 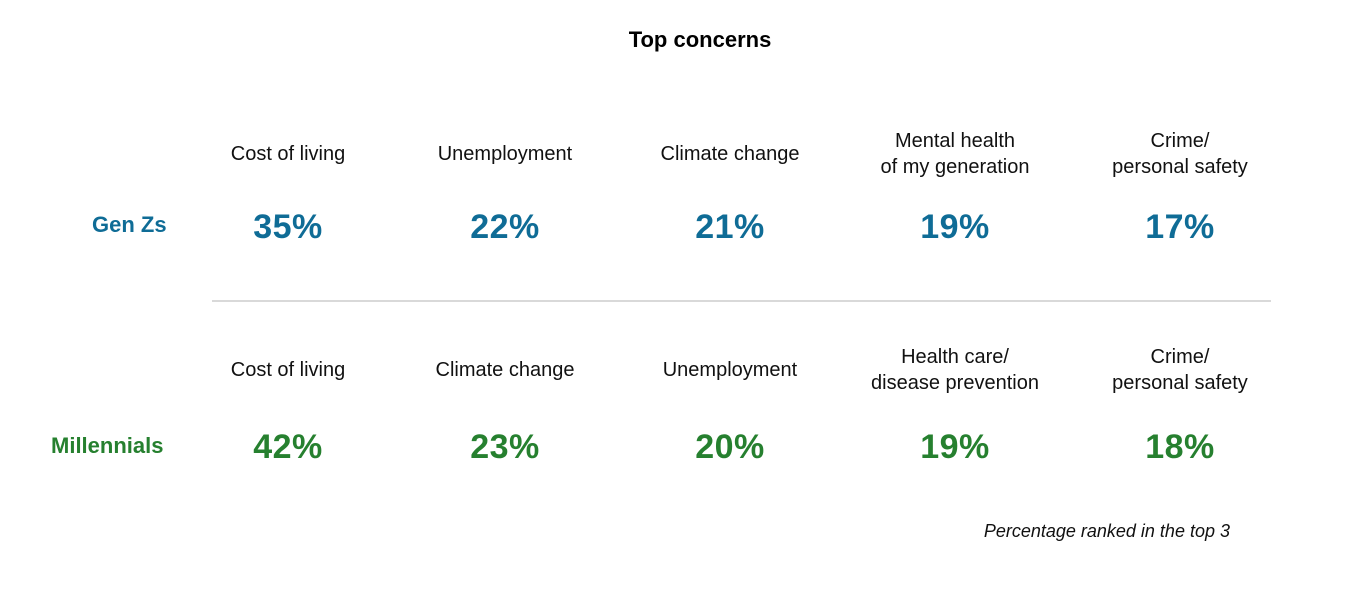 What do you see at coordinates (107, 445) in the screenshot?
I see `group-label-1: Millennials` at bounding box center [107, 445].